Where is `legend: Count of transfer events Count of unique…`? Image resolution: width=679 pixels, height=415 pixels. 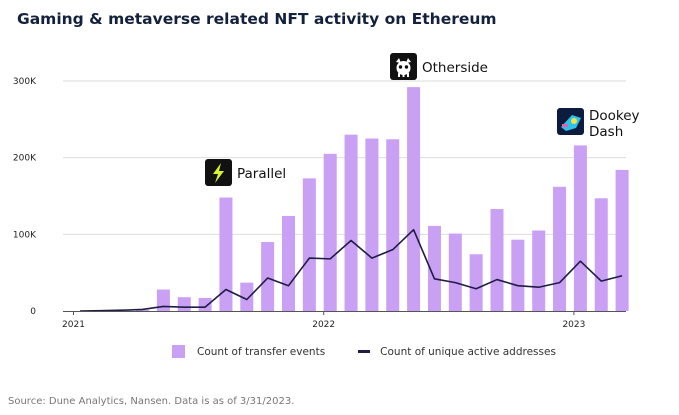
legend: Count of transfer events Count of unique… is located at coordinates (380, 351).